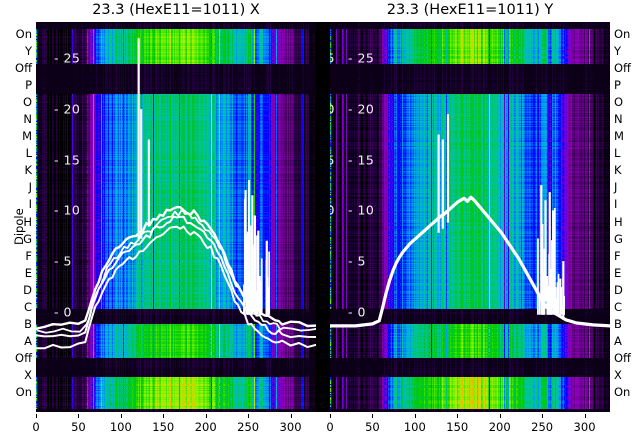 The width and height of the screenshot is (640, 440). Describe the element at coordinates (23, 392) in the screenshot. I see `category-label-left-21: On` at that location.